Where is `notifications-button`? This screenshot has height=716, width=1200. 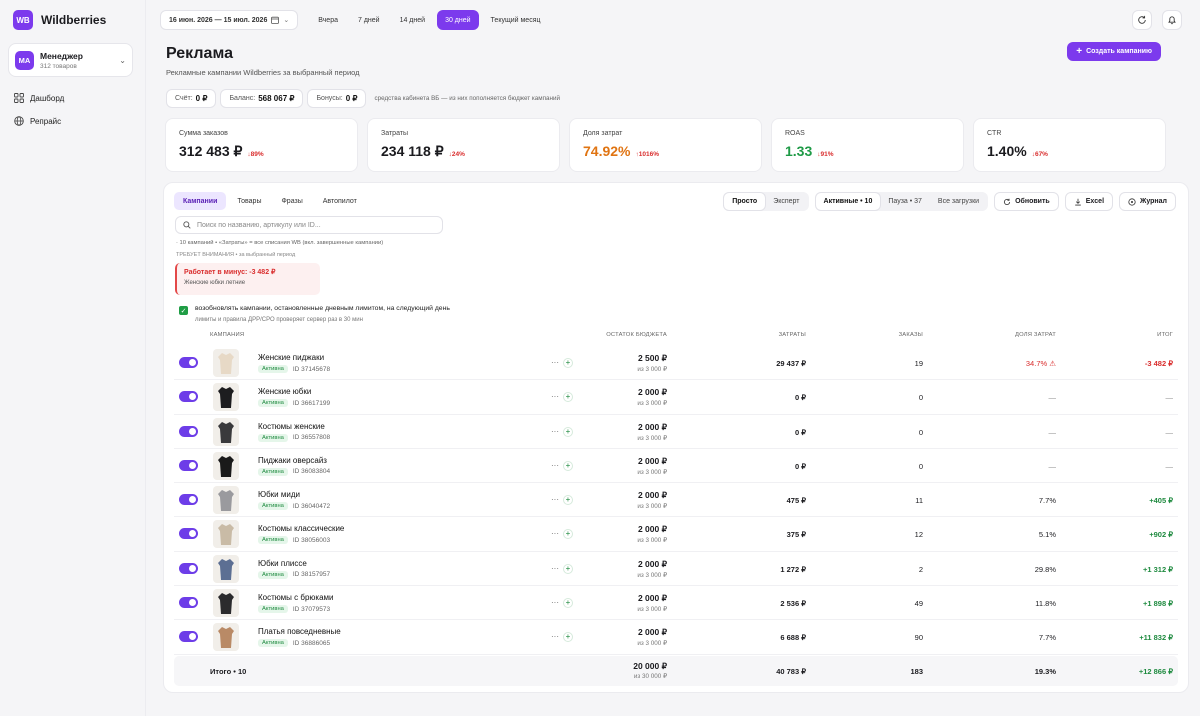
notifications-button is located at coordinates (1172, 20).